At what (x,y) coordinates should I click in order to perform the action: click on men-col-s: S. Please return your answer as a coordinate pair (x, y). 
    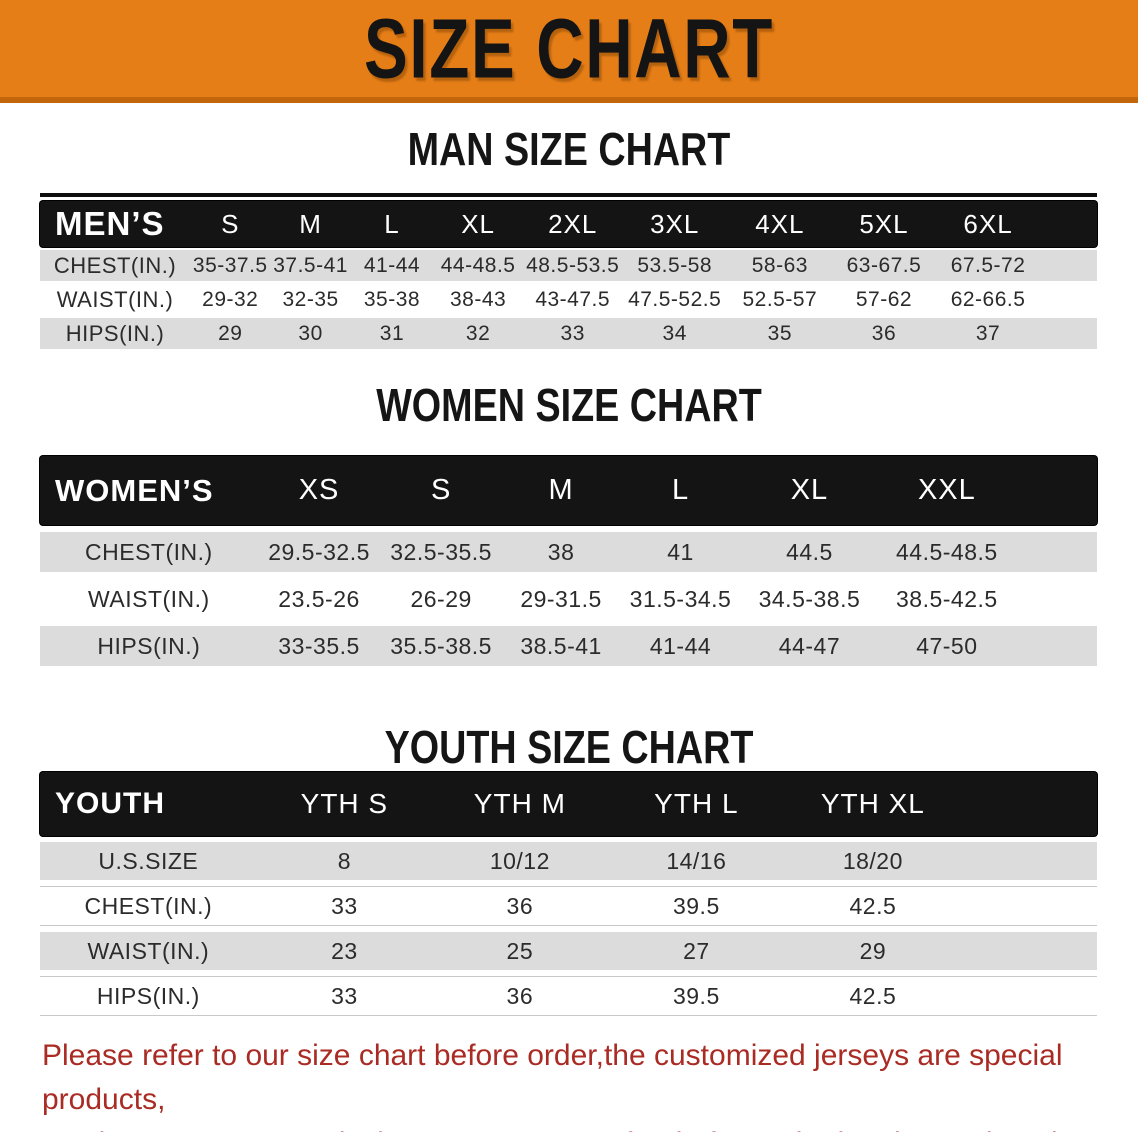
    Looking at the image, I should click on (230, 223).